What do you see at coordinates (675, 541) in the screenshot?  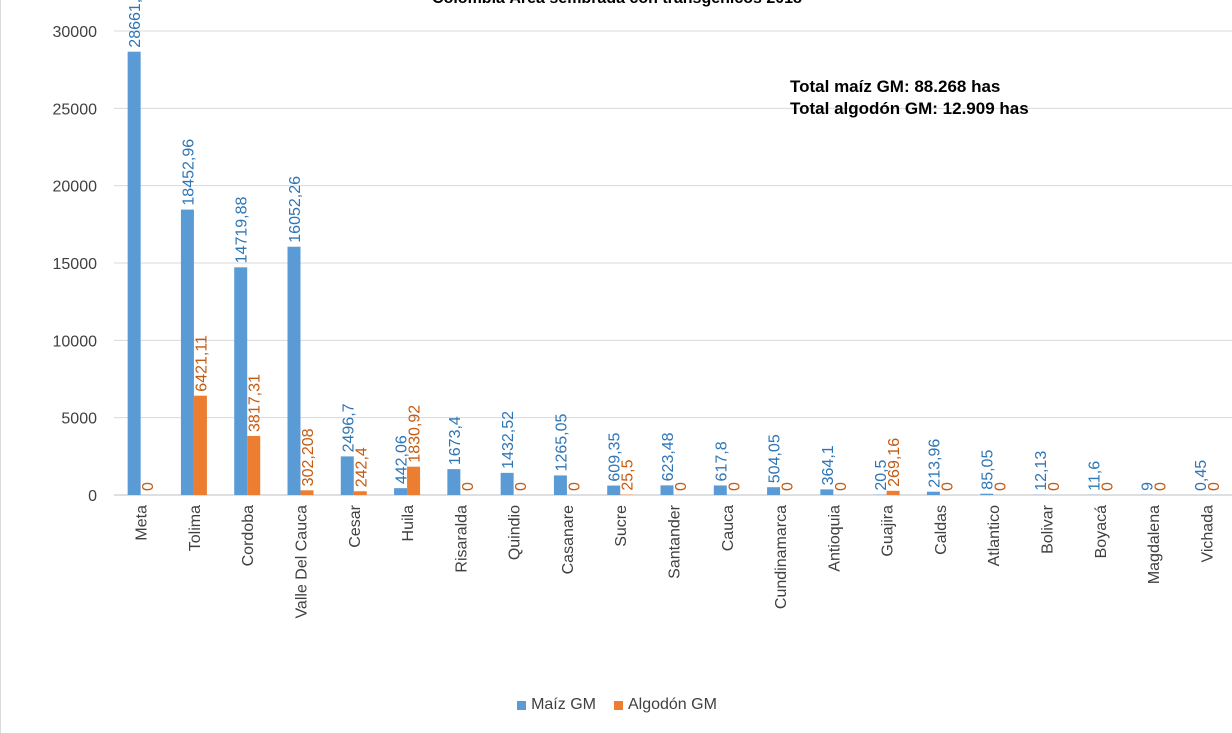 I see `x-tick-label: Santander` at bounding box center [675, 541].